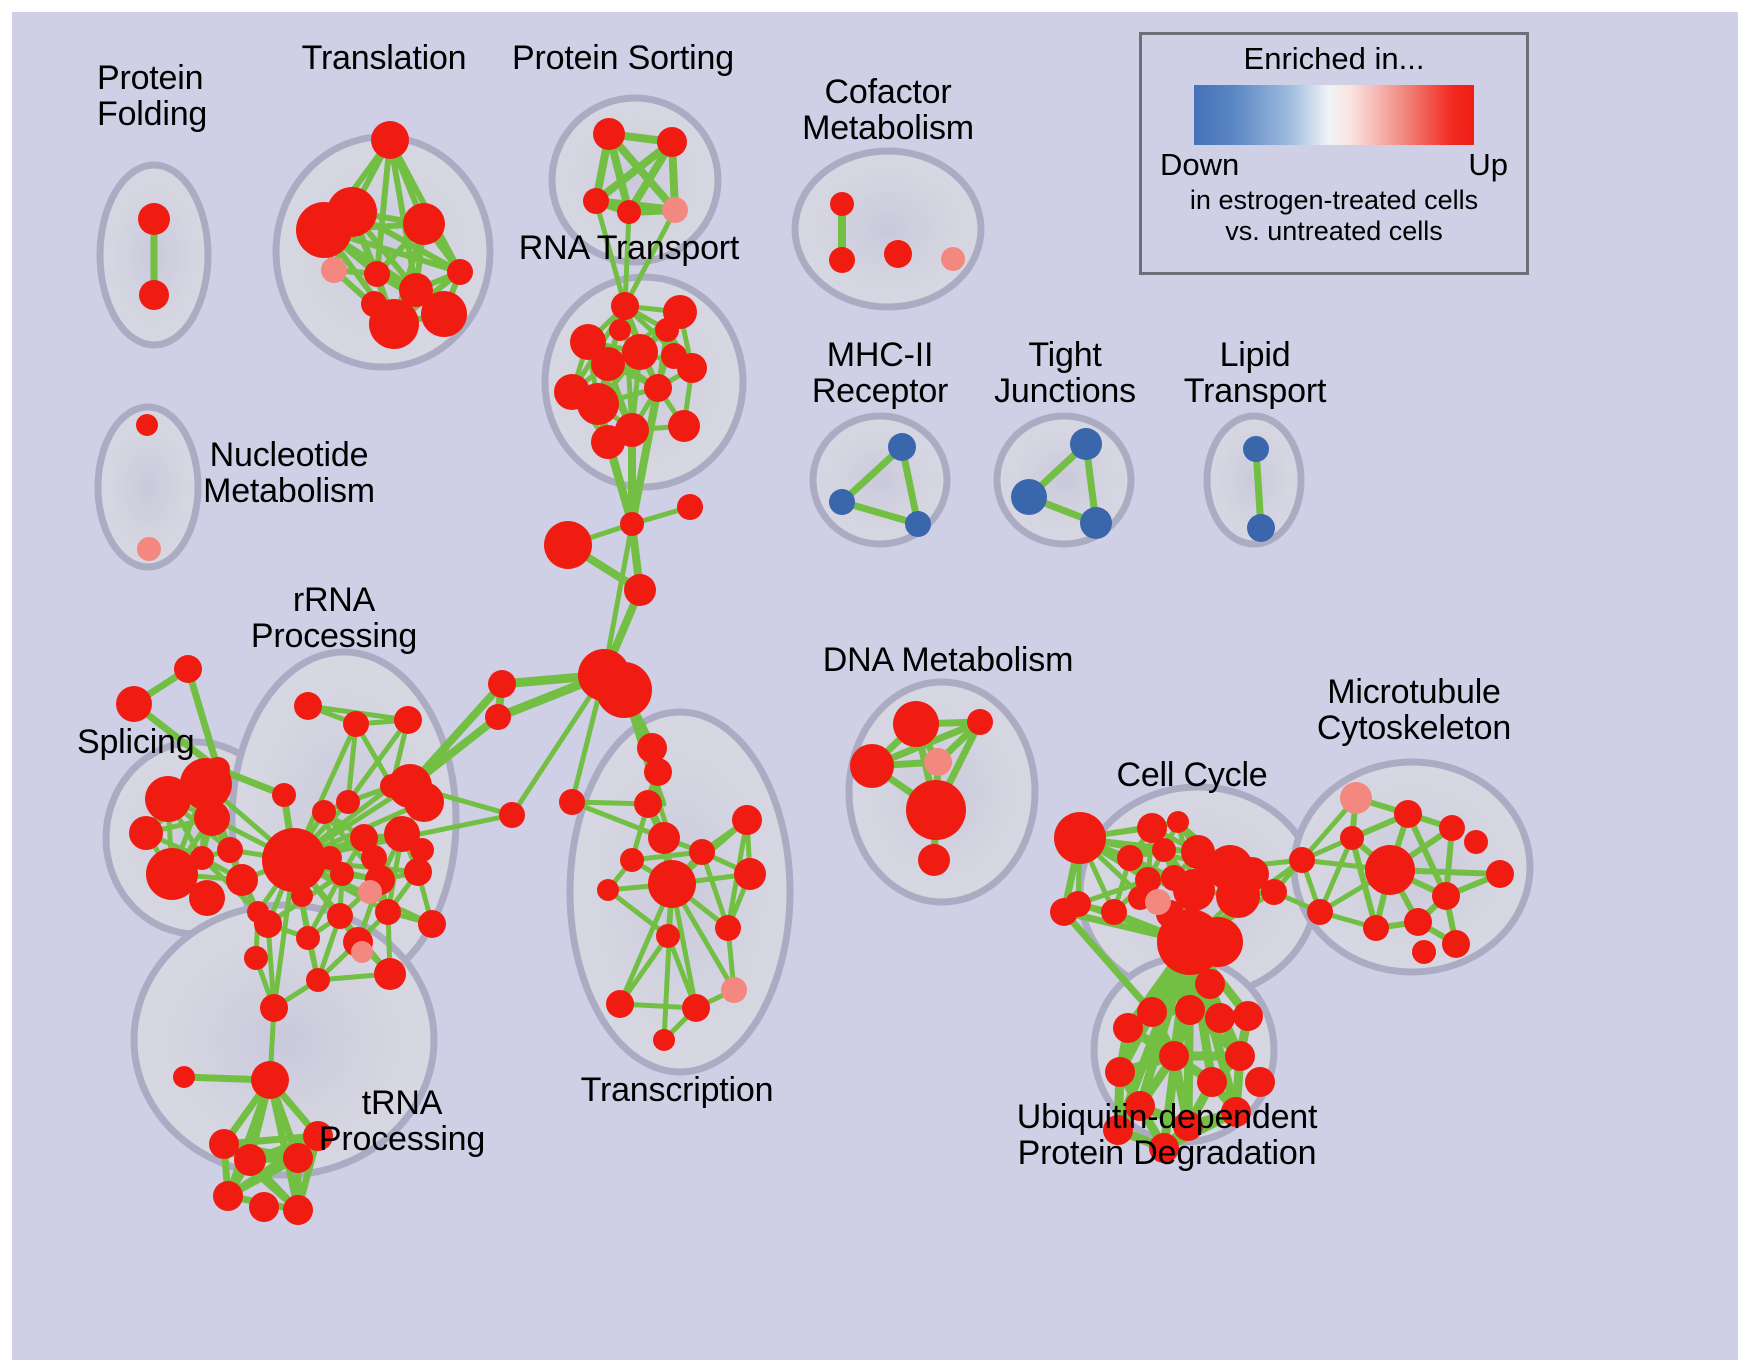 Image resolution: width=1750 pixels, height=1360 pixels. Describe the element at coordinates (1334, 200) in the screenshot. I see `legend-caption-line1: in estrogen-treated cells` at that location.